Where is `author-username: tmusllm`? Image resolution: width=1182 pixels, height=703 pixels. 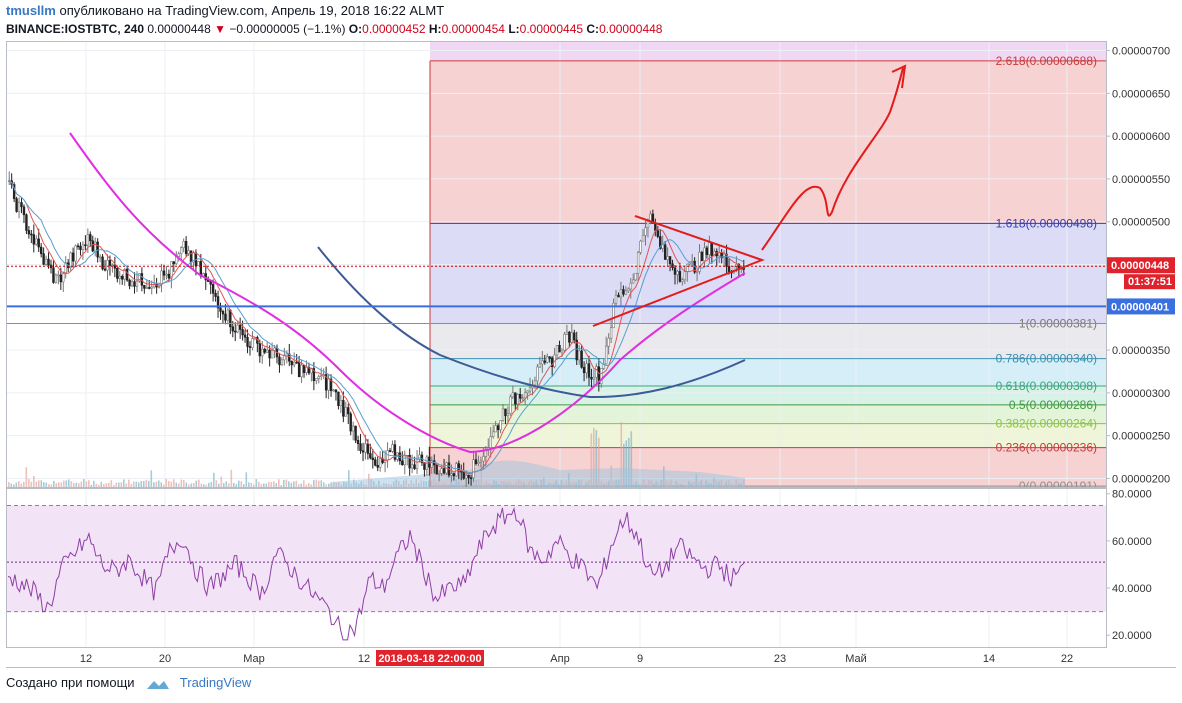
author-username: tmusllm is located at coordinates (31, 10).